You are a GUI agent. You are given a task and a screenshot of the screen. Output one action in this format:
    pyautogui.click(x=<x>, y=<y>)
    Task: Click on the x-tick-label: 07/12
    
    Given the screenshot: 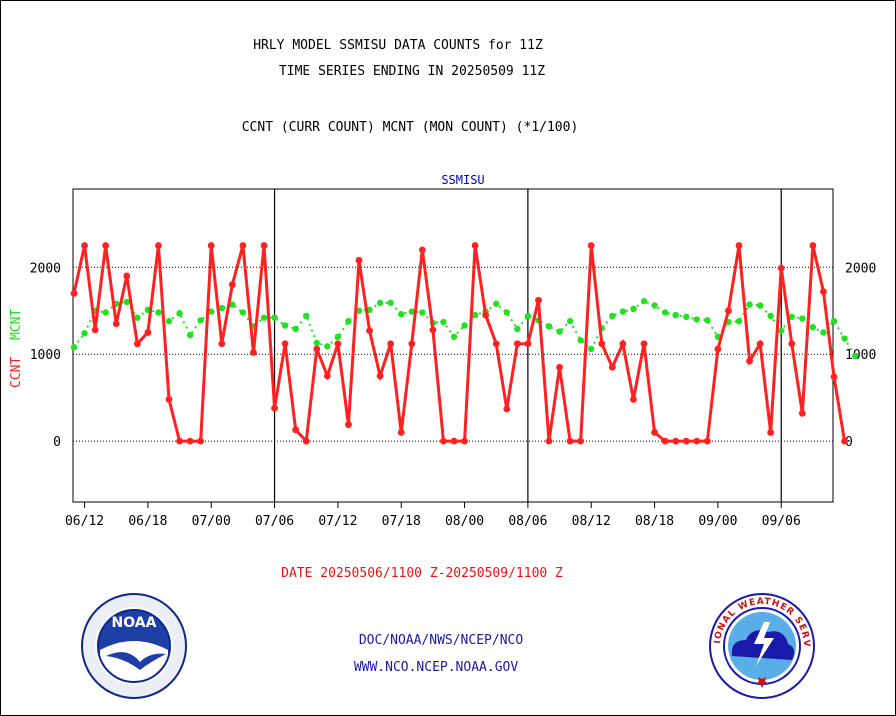 What is the action you would take?
    pyautogui.click(x=337, y=521)
    